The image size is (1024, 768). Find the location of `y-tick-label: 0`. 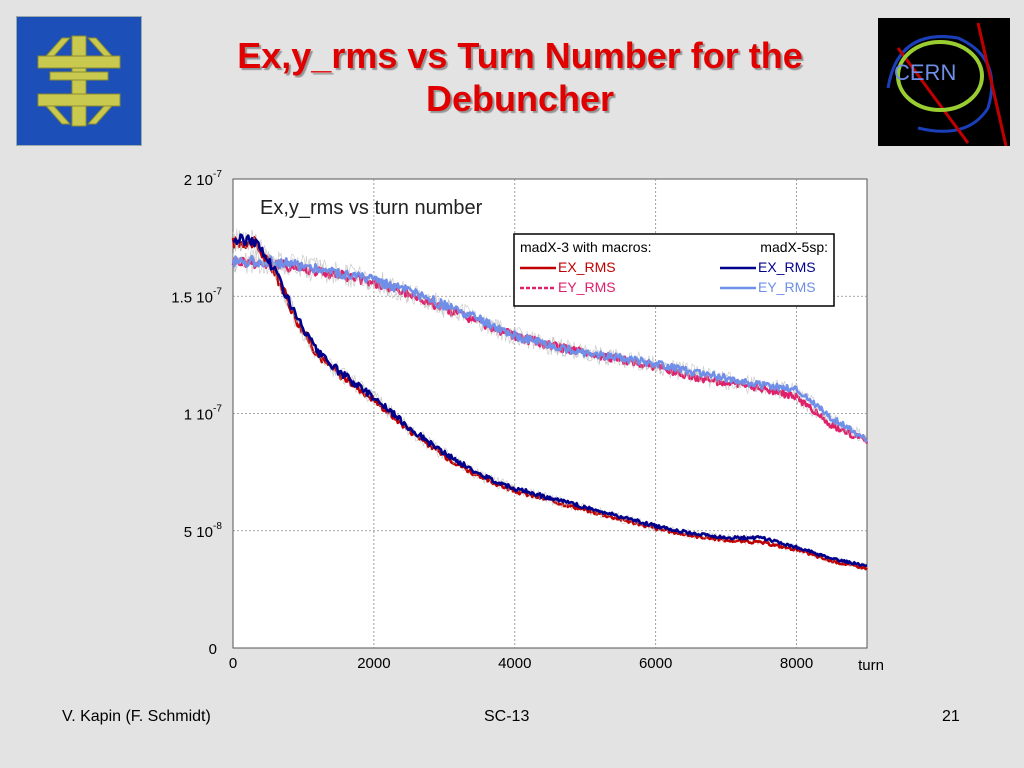

y-tick-label: 0 is located at coordinates (213, 649).